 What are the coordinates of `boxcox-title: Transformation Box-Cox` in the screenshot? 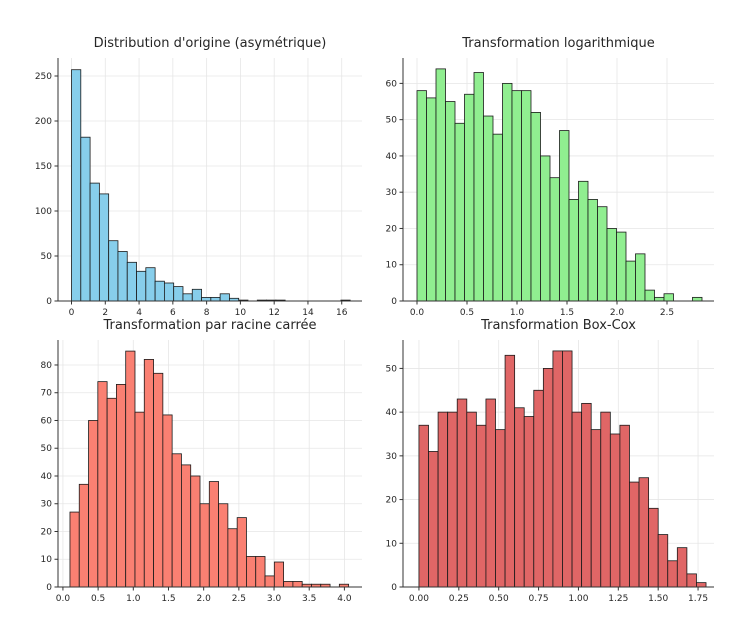 It's located at (558, 325).